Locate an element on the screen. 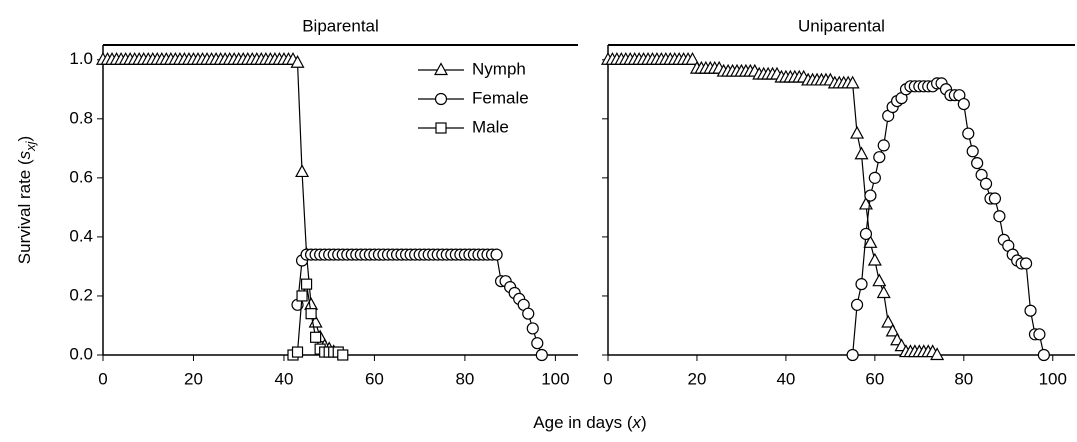  legend-label: Male is located at coordinates (490, 126).